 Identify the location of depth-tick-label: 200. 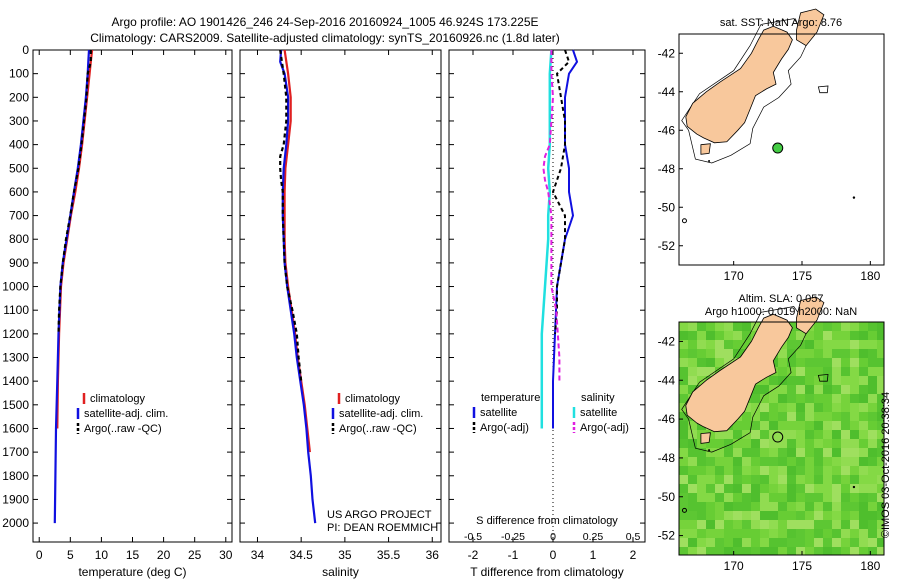
(19, 97).